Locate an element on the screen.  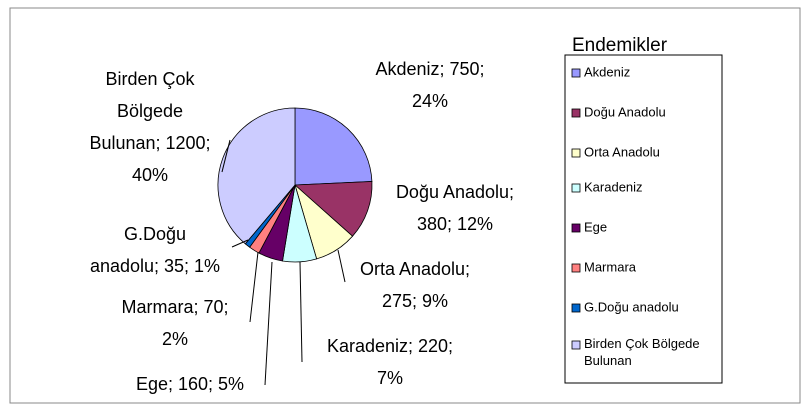
data-label: Birden Çok is located at coordinates (150, 79).